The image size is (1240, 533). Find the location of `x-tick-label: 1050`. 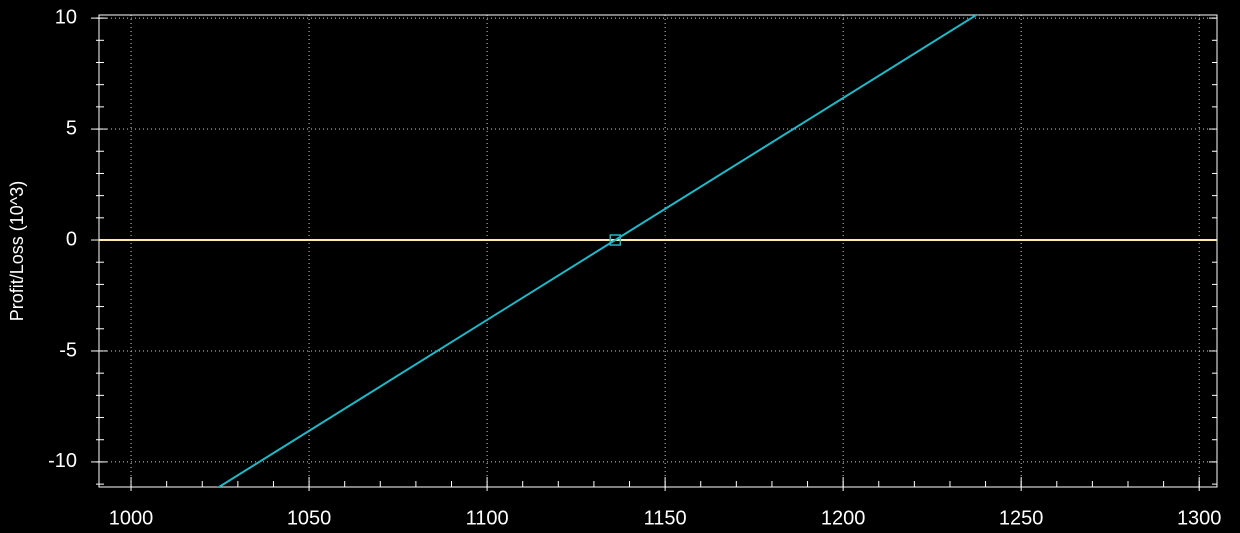

x-tick-label: 1050 is located at coordinates (309, 518).